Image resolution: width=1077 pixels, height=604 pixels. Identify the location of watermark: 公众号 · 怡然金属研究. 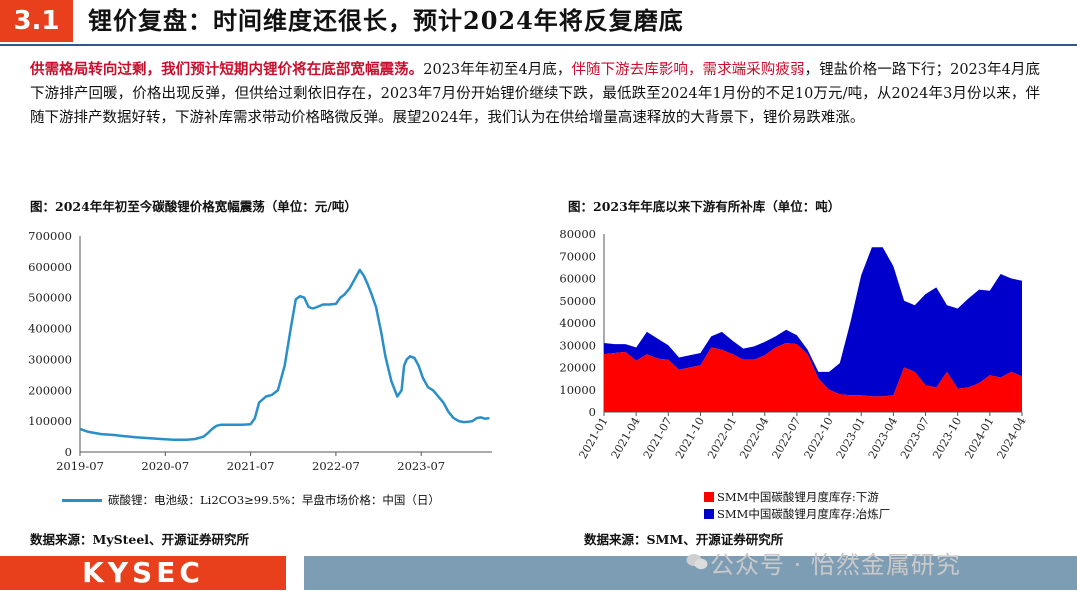
(835, 565).